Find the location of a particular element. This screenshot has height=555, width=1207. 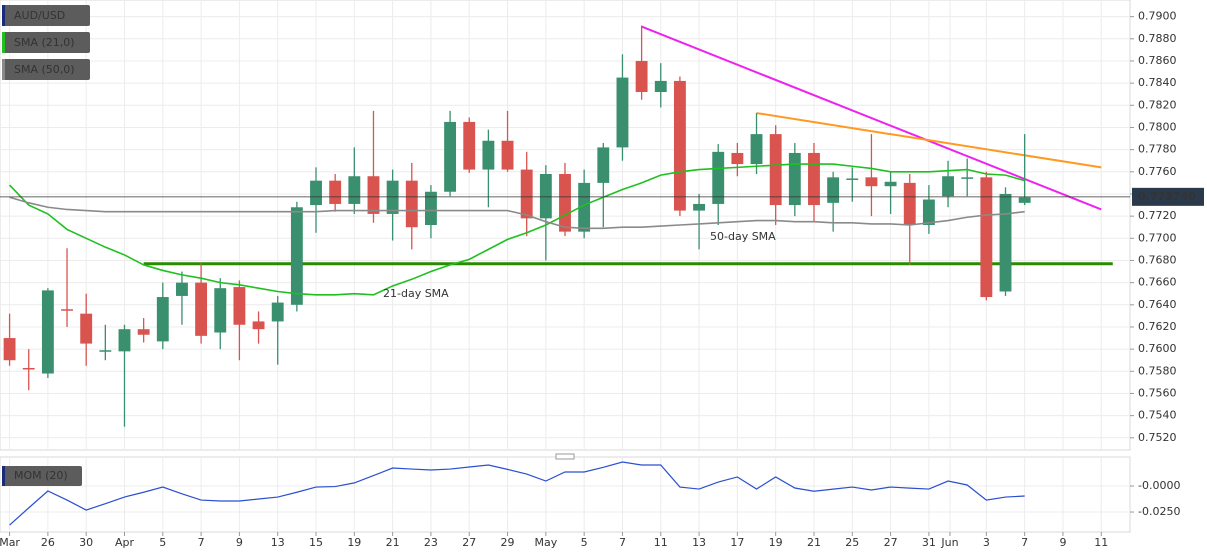

y-tick-label: 0.7900 is located at coordinates (1157, 16).